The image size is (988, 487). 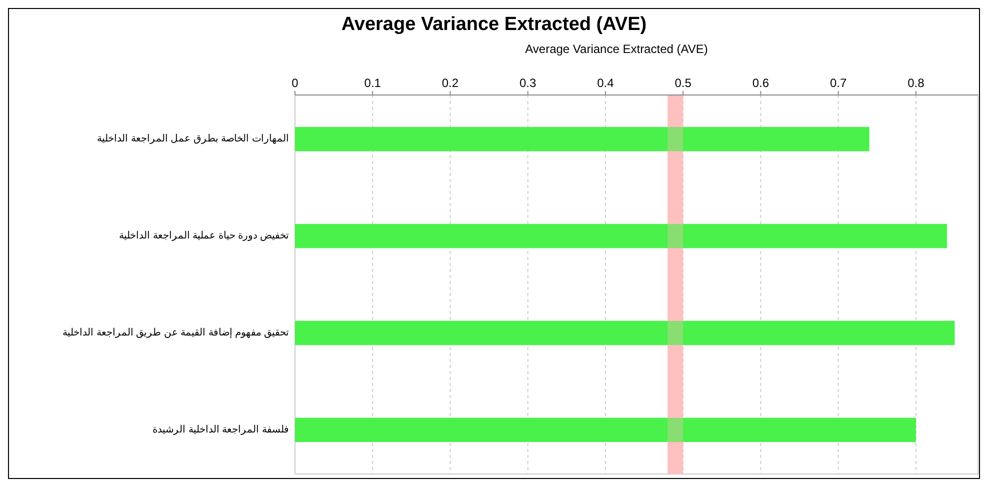 What do you see at coordinates (175, 333) in the screenshot?
I see `y-tick-label: تحقيق مفهوم إضافة القيمة عن طريق المراجعة الداخلية` at bounding box center [175, 333].